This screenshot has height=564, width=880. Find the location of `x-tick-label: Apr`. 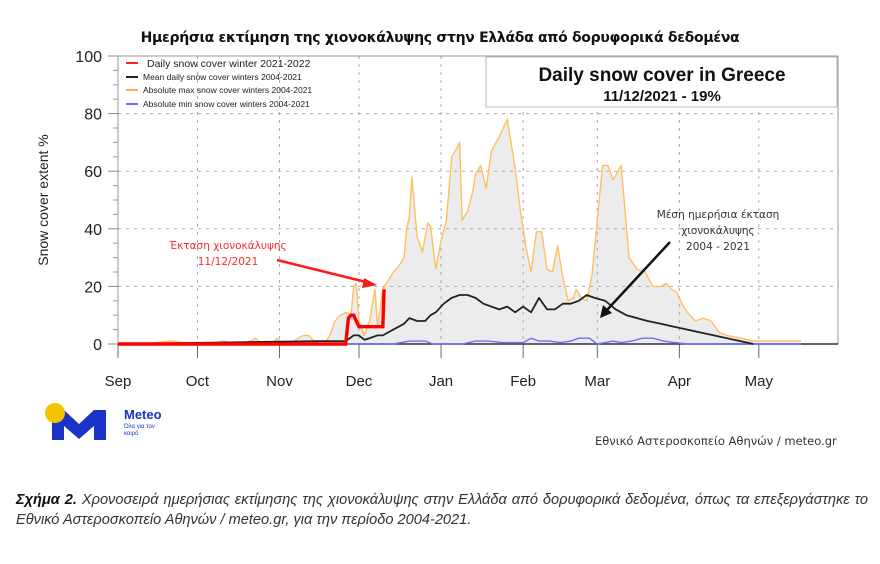

x-tick-label: Apr is located at coordinates (679, 381).